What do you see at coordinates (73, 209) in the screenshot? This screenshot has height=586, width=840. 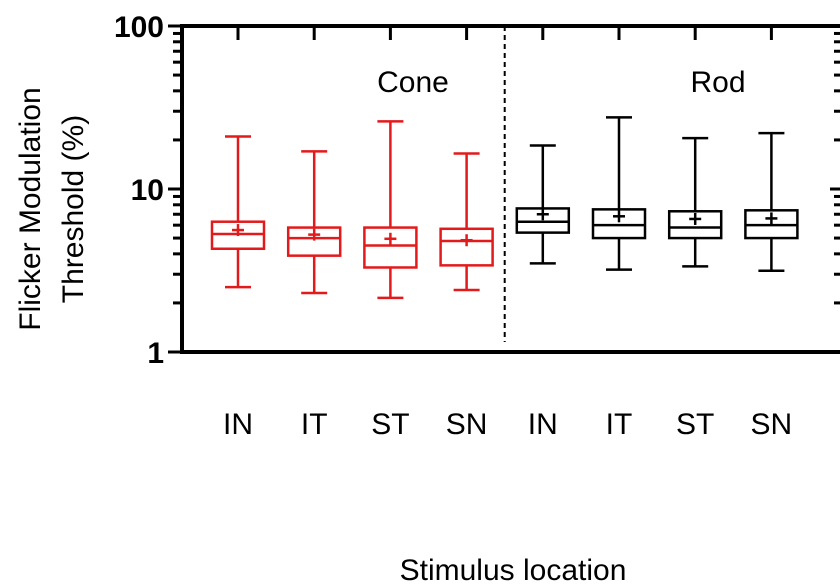 I see `y-axis-title-line2: Threshold (%)` at bounding box center [73, 209].